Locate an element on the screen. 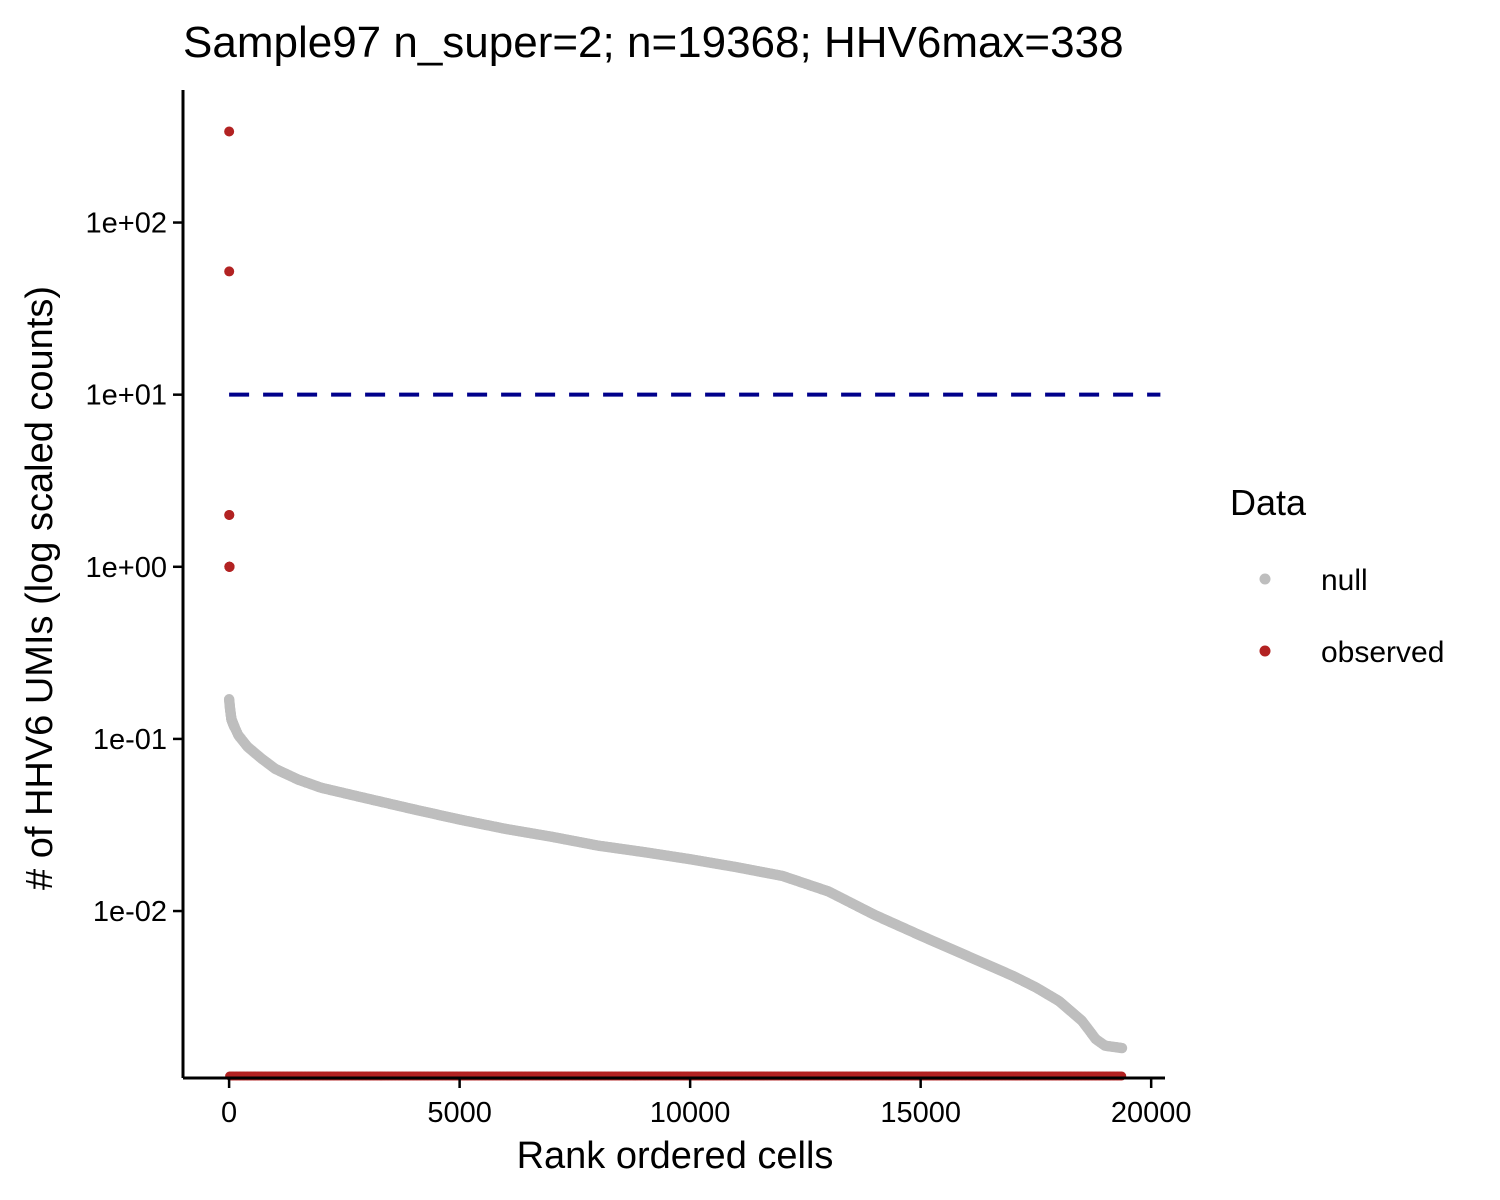 The image size is (1500, 1200). x-axis-label: Rank ordered cells is located at coordinates (675, 1156).